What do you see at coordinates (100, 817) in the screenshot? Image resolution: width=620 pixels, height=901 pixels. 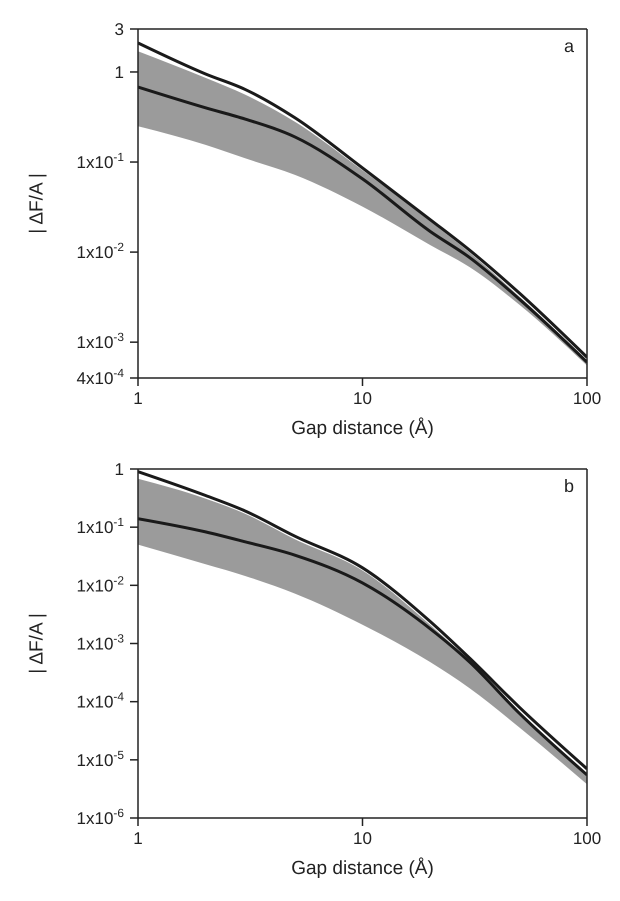 I see `y-tick-label: 1x10$^{-6}$` at bounding box center [100, 817].